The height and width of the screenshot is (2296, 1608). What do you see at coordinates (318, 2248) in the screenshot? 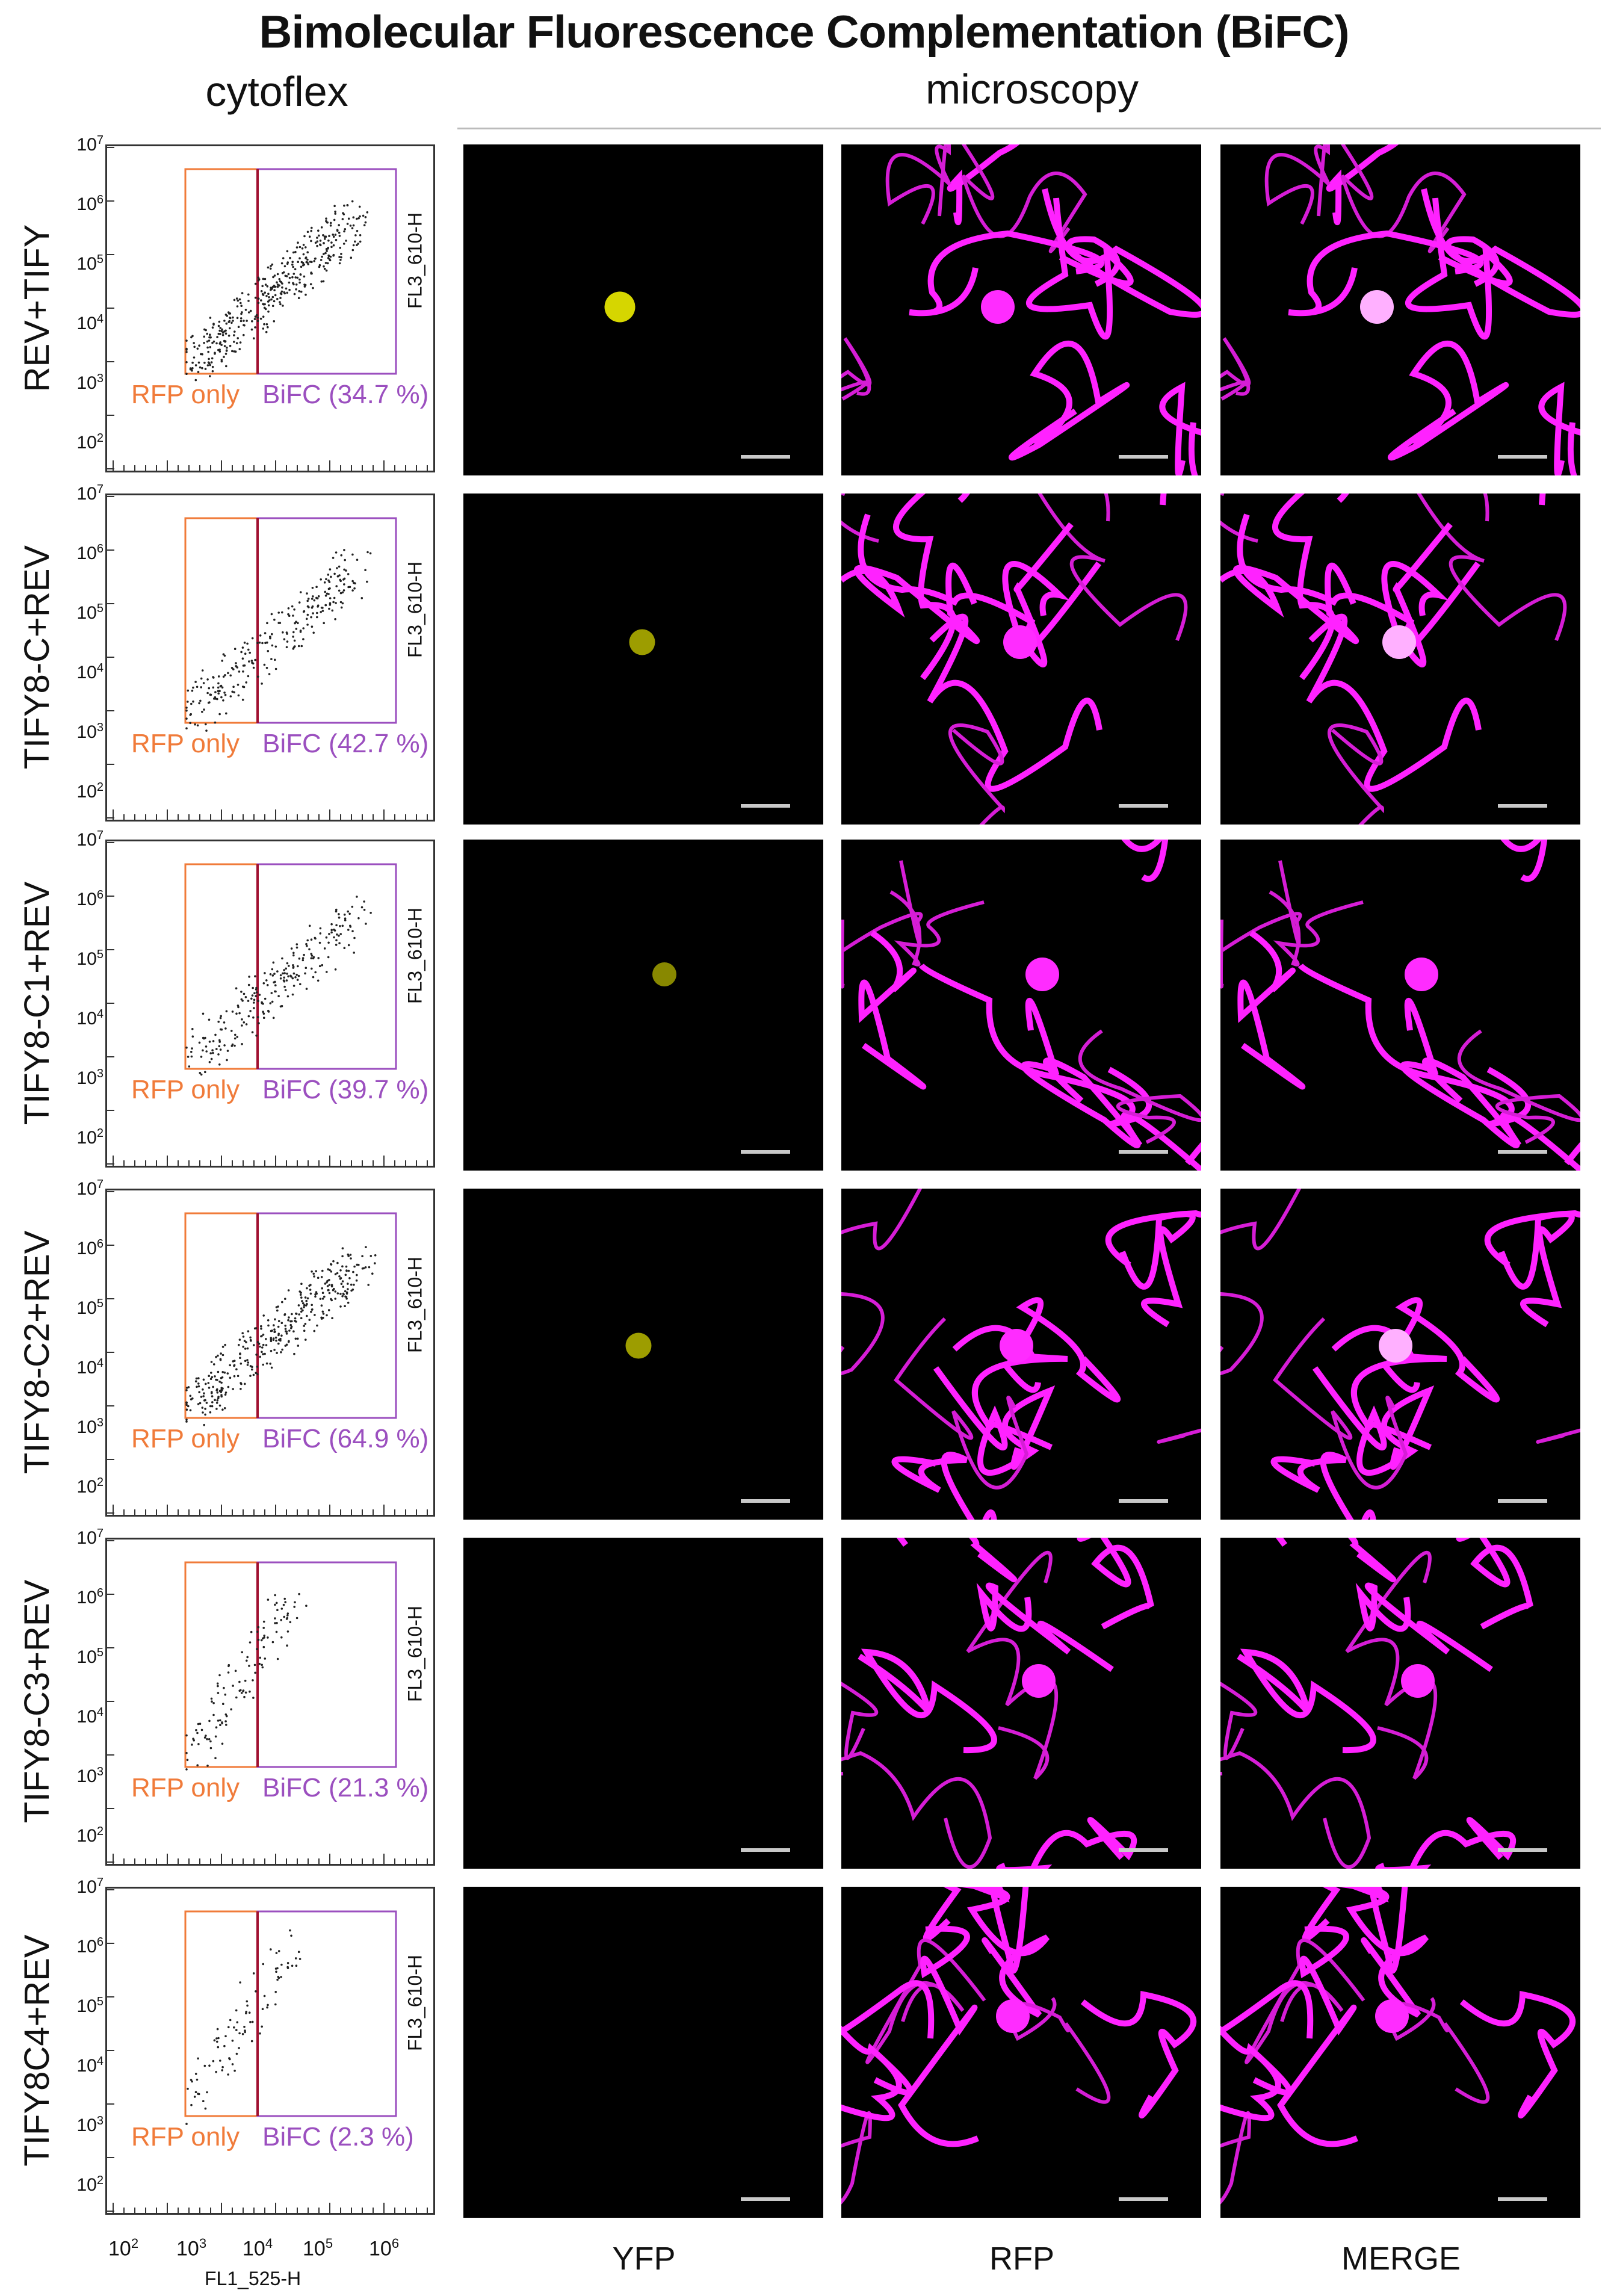
I see `x-tick: 105` at bounding box center [318, 2248].